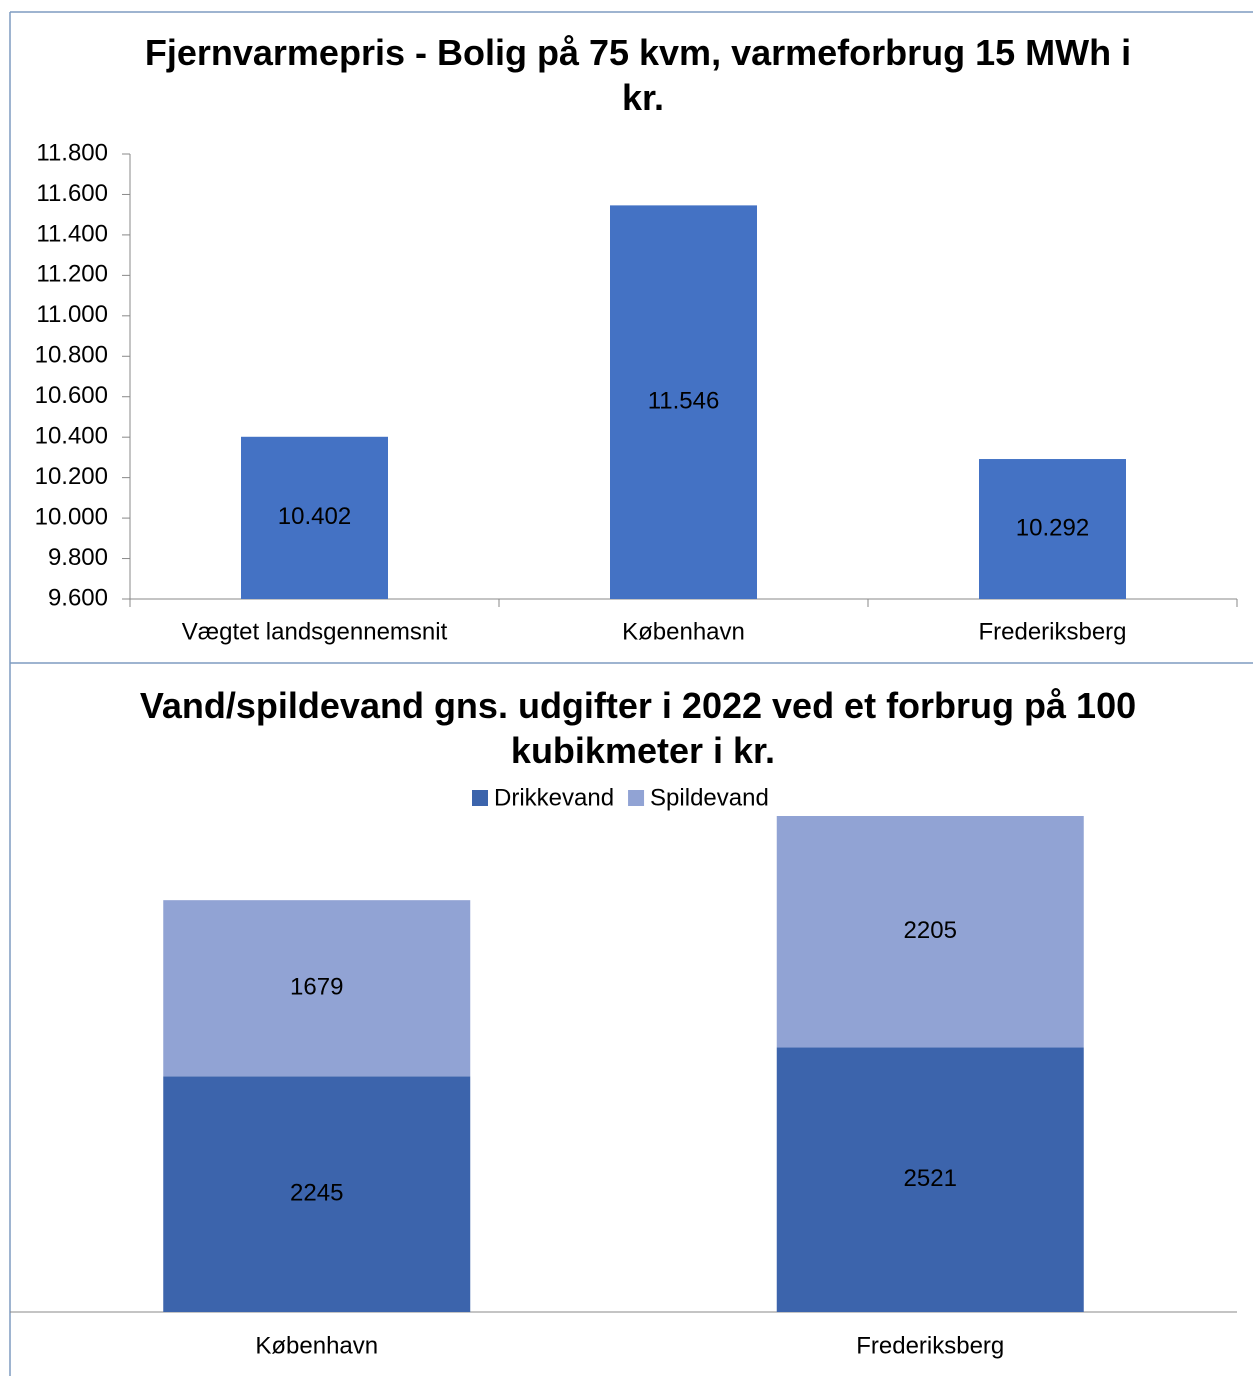 The image size is (1253, 1376). Describe the element at coordinates (71, 355) in the screenshot. I see `y-tick-label: 10.800` at that location.